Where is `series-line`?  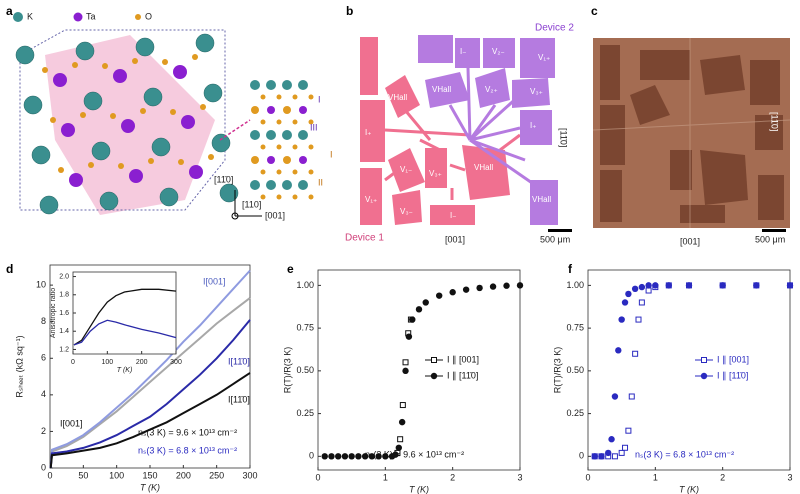
series-line is located at coordinates (150, 369).